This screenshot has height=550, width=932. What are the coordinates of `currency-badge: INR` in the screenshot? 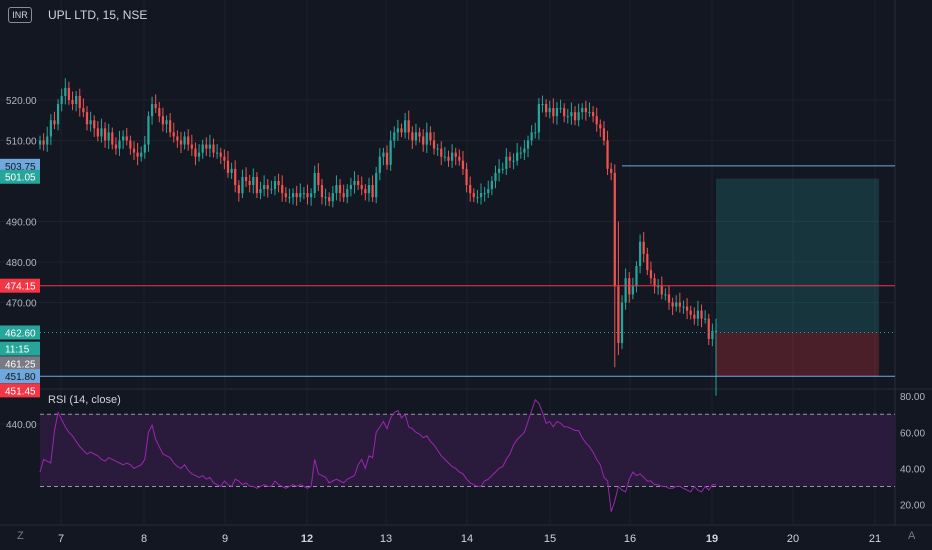 It's located at (20, 15).